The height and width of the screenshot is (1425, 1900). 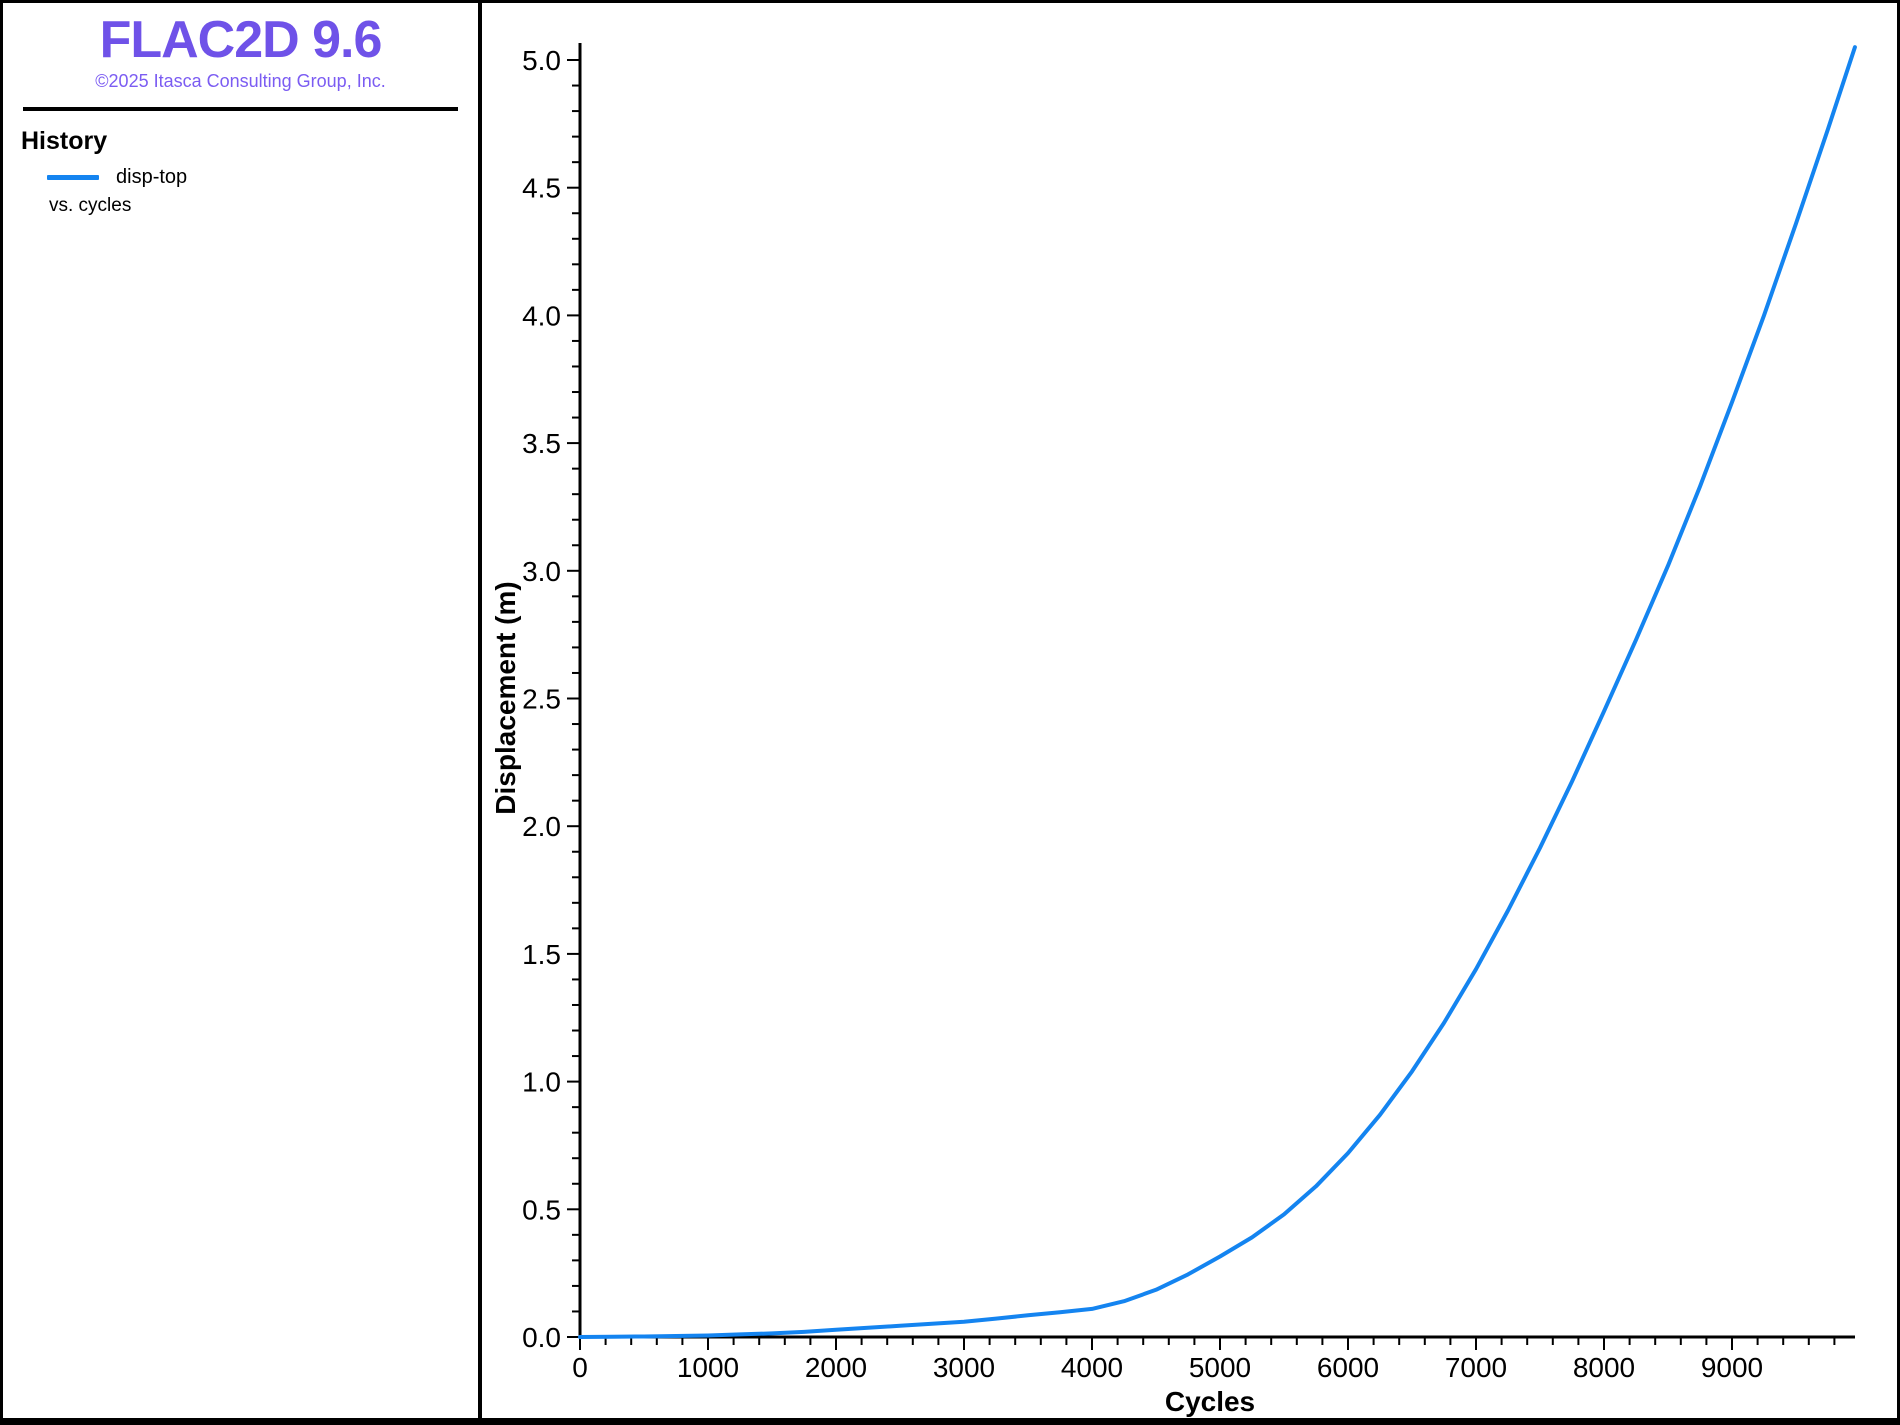 What do you see at coordinates (541, 1337) in the screenshot?
I see `y-tick-label: 0.0` at bounding box center [541, 1337].